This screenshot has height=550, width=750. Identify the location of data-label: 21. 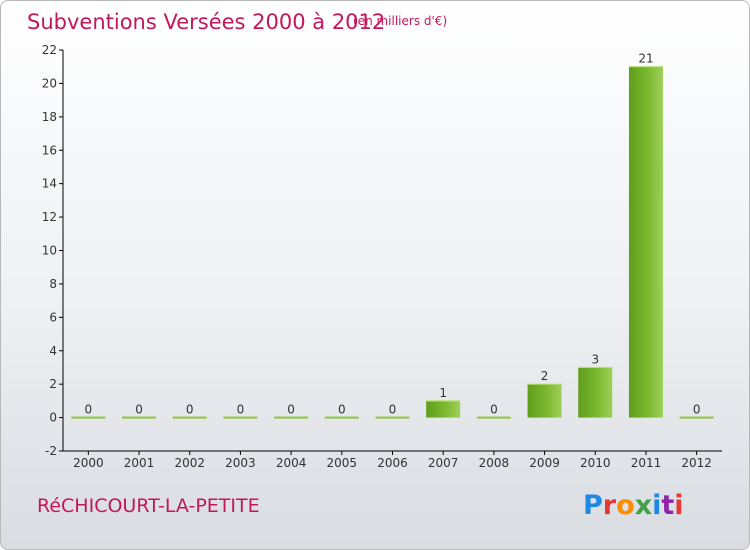
(645, 59).